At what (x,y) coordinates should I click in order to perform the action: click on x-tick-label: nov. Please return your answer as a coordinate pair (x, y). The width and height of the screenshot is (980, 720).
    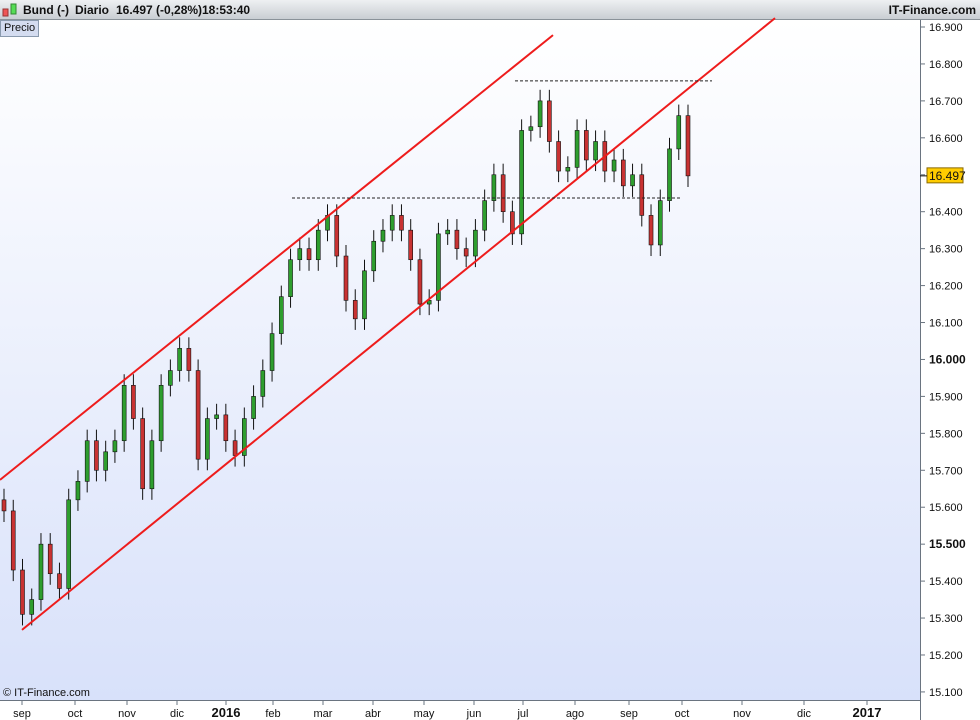
    Looking at the image, I should click on (127, 714).